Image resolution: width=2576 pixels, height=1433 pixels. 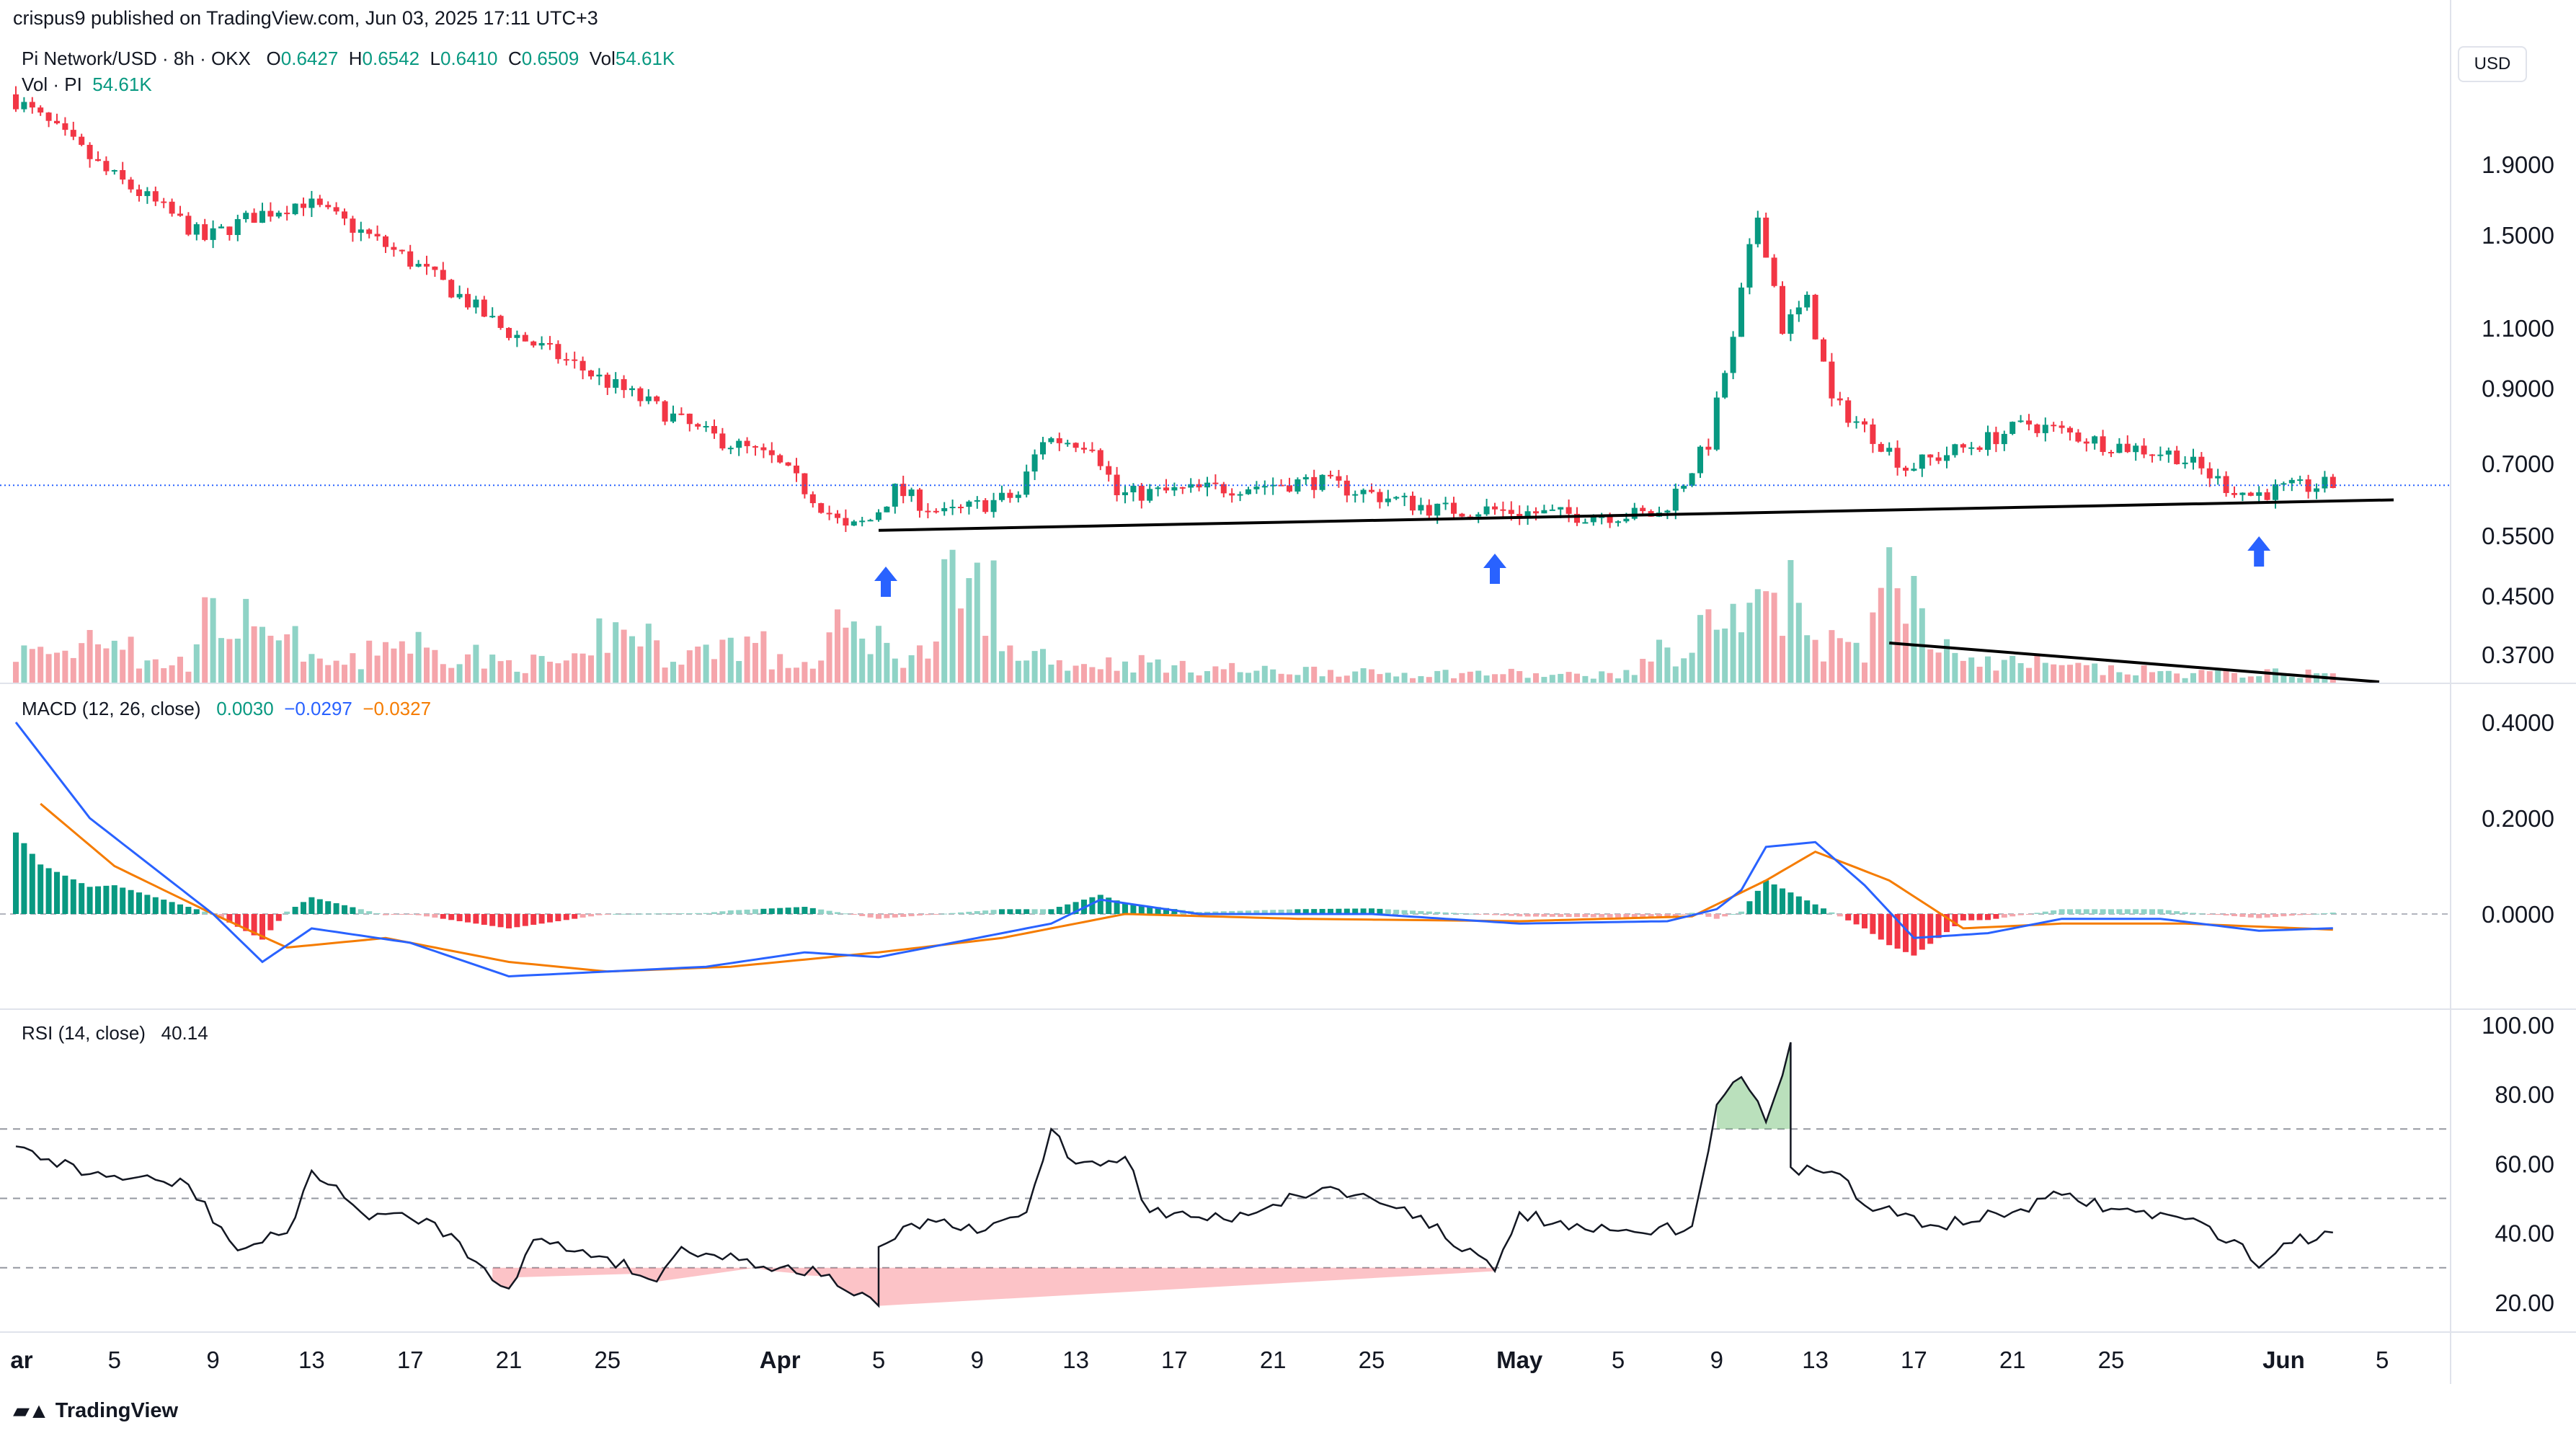 What do you see at coordinates (111, 708) in the screenshot?
I see `macd-label: MACD (12, 26, close)` at bounding box center [111, 708].